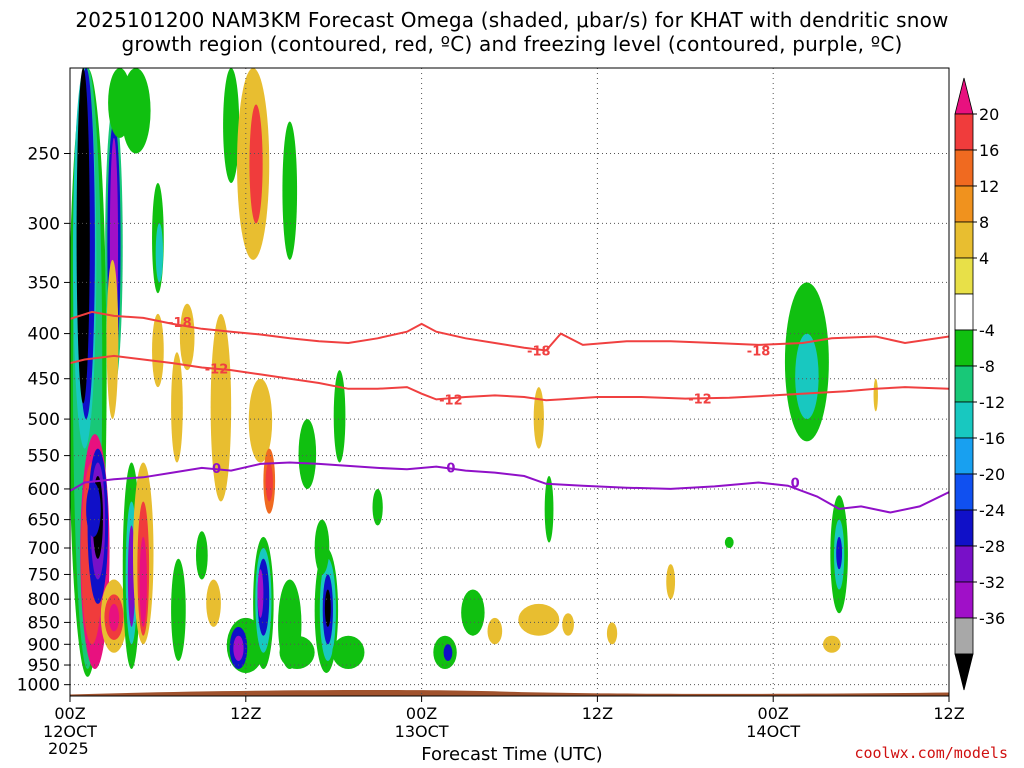  Describe the element at coordinates (509, 693) in the screenshot. I see `ground-surface` at that location.